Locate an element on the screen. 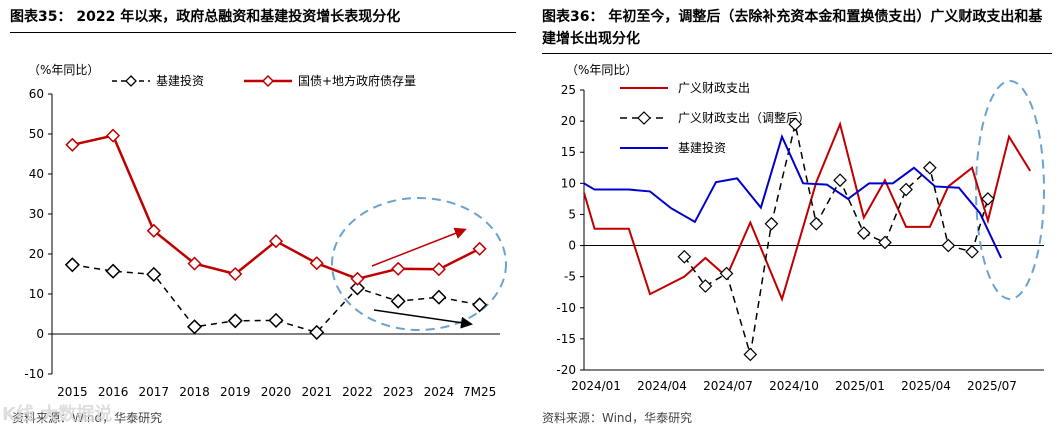 The width and height of the screenshot is (1056, 434). left-y-tick-label: 0 is located at coordinates (40, 334).